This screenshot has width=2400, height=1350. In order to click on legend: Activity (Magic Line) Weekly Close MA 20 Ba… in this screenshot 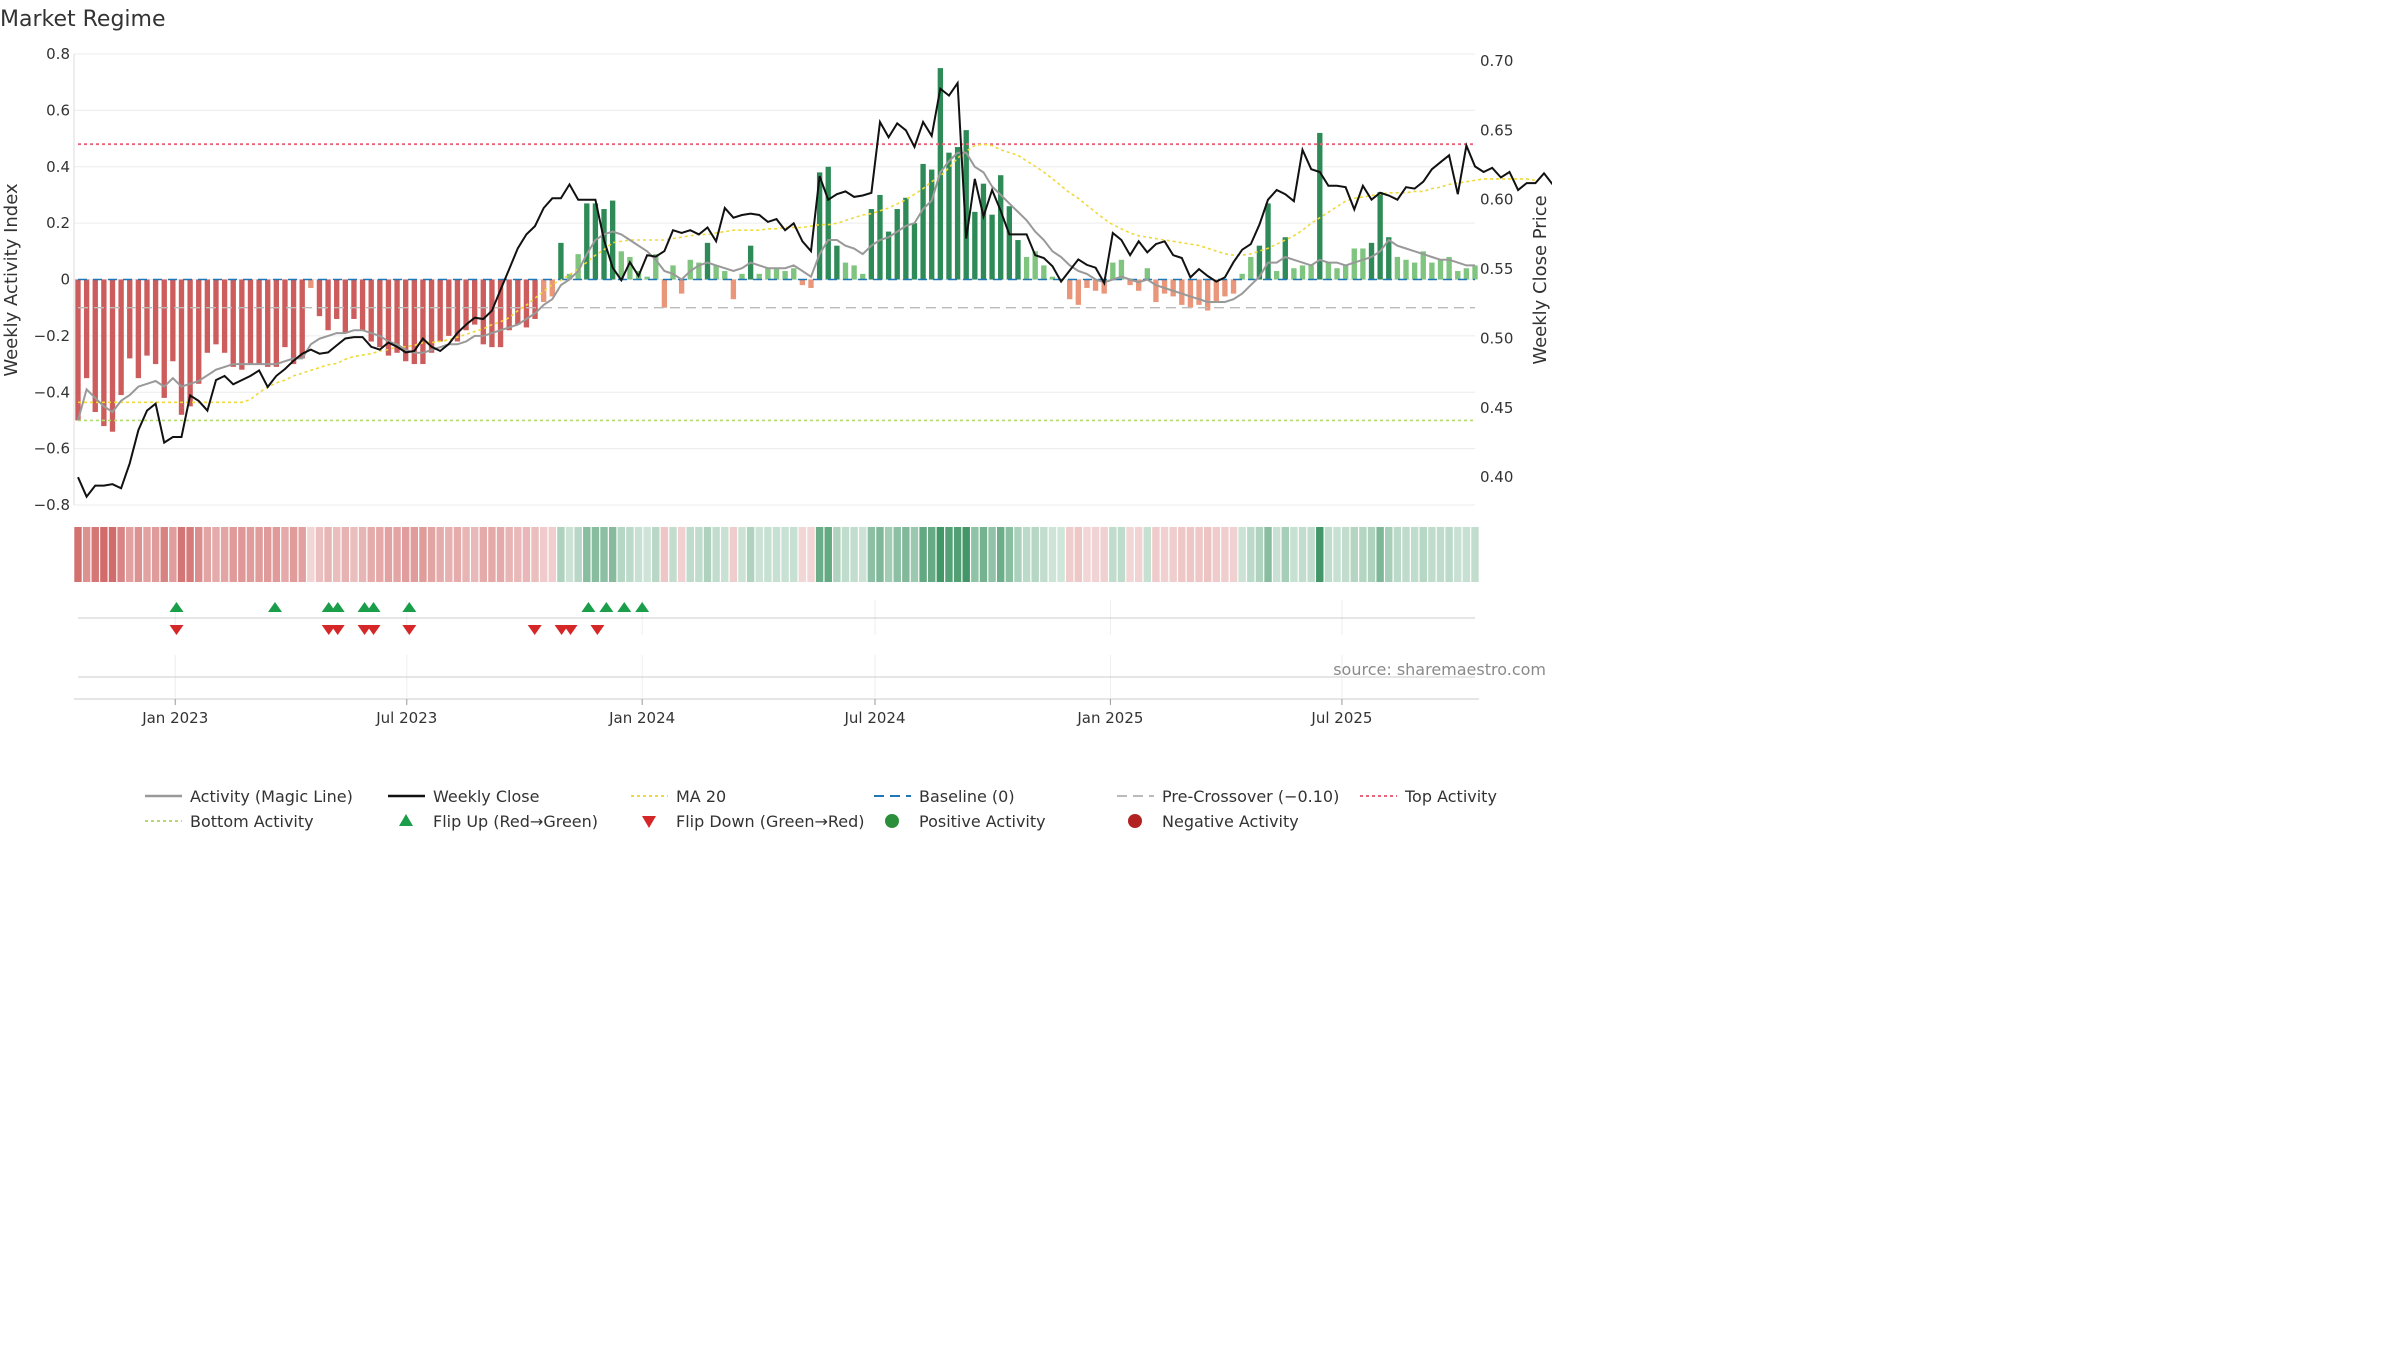, I will do `click(821, 809)`.